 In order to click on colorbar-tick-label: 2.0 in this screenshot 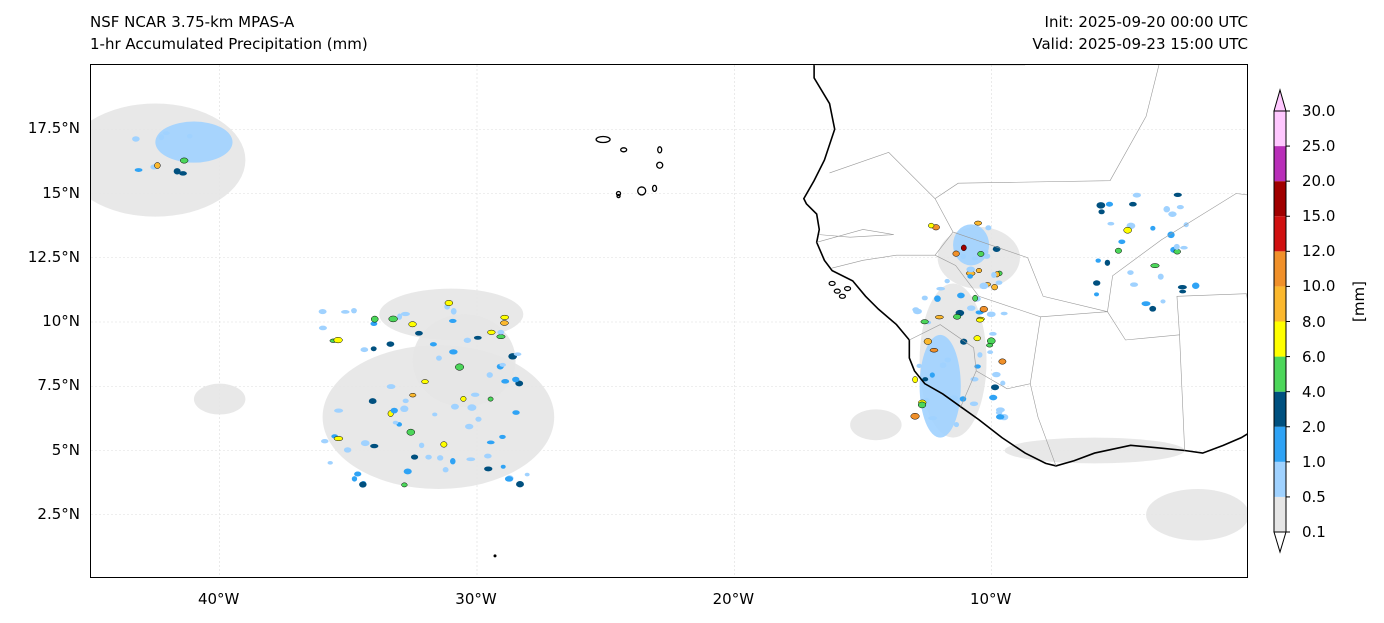, I will do `click(1314, 426)`.